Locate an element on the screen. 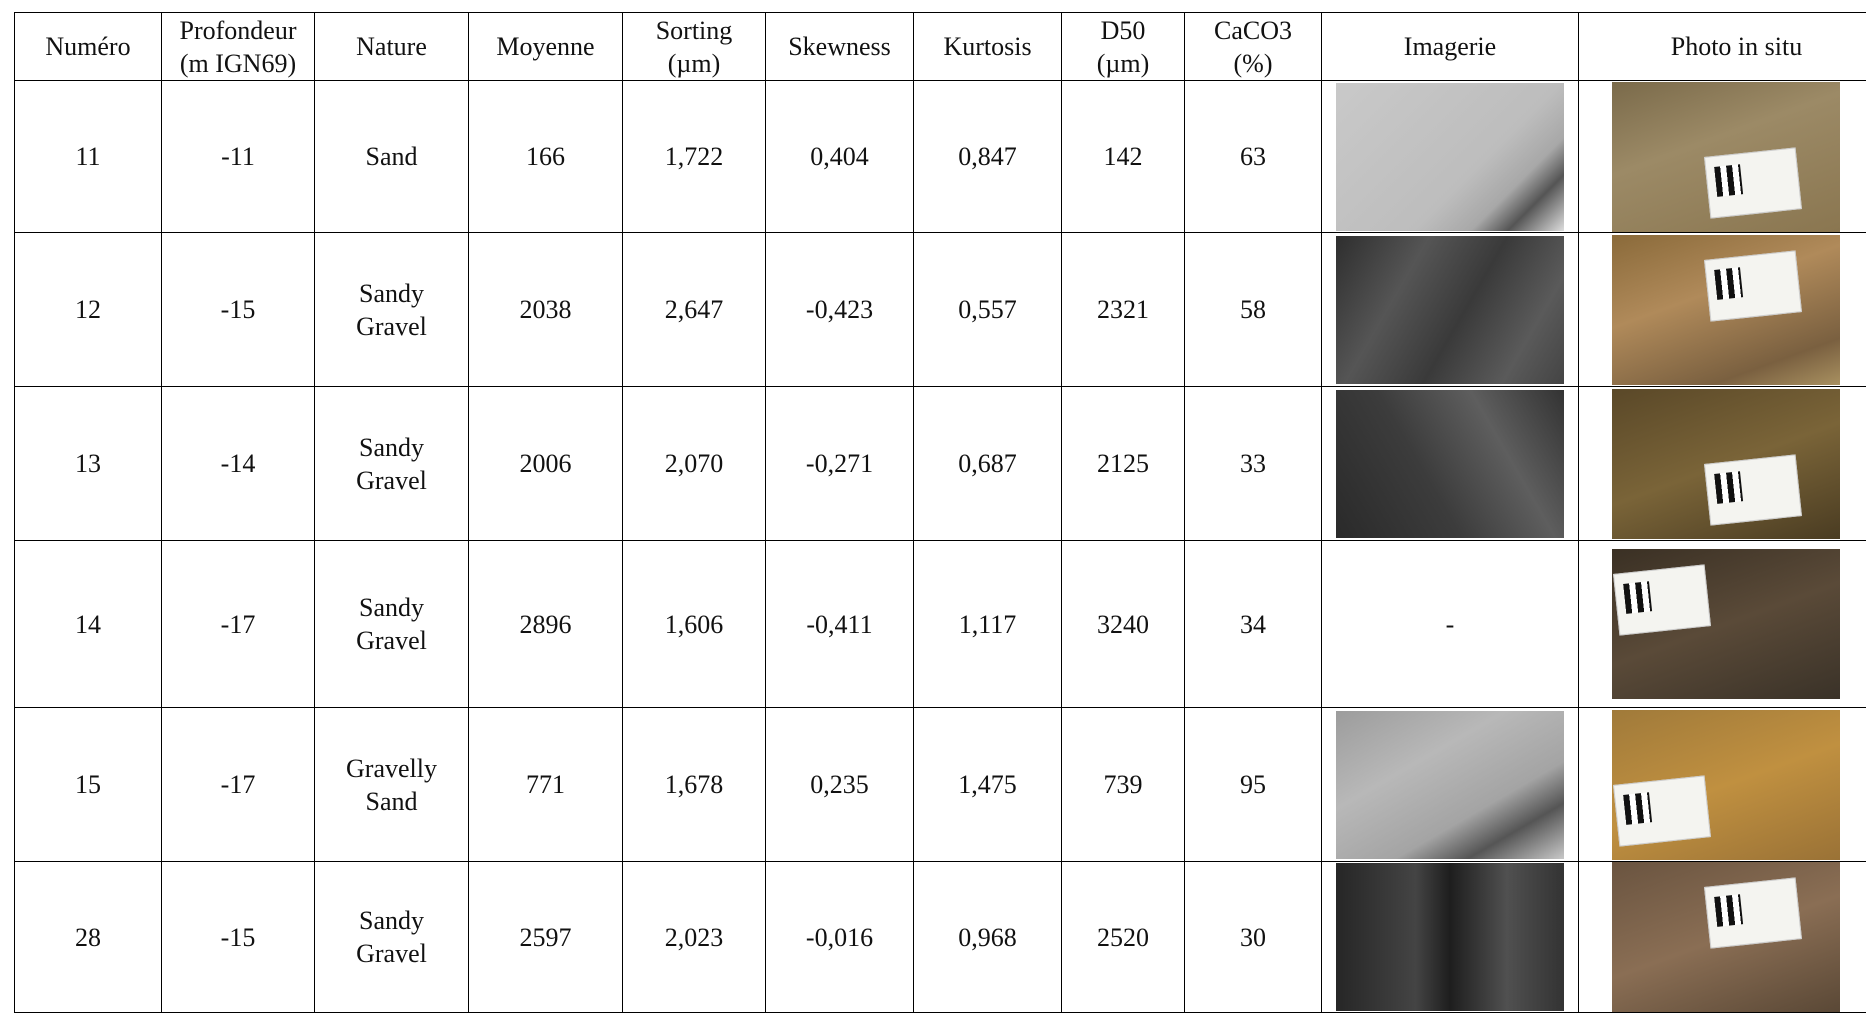  cell: 13 is located at coordinates (88, 464).